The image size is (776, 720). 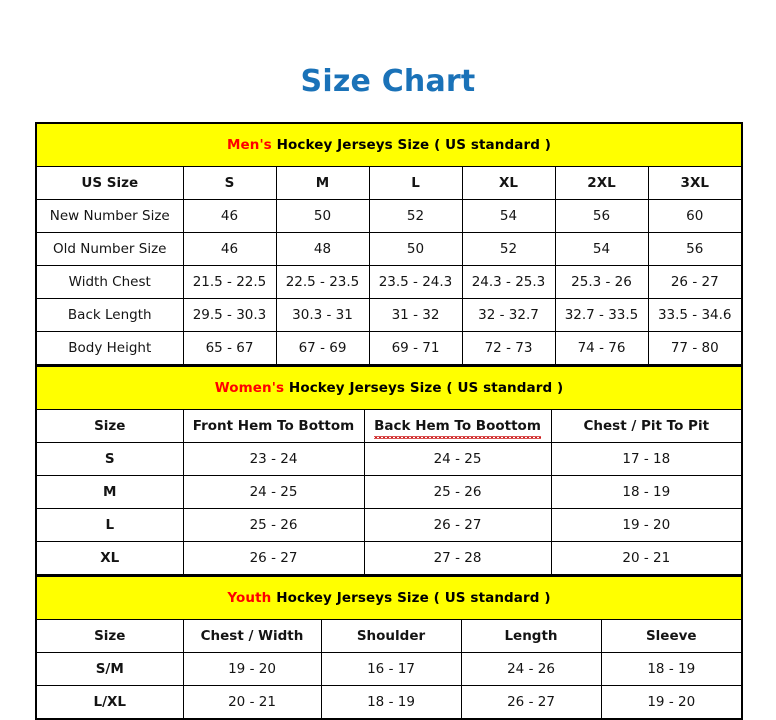 What do you see at coordinates (508, 282) in the screenshot?
I see `row-value: 24.3 - 25.3` at bounding box center [508, 282].